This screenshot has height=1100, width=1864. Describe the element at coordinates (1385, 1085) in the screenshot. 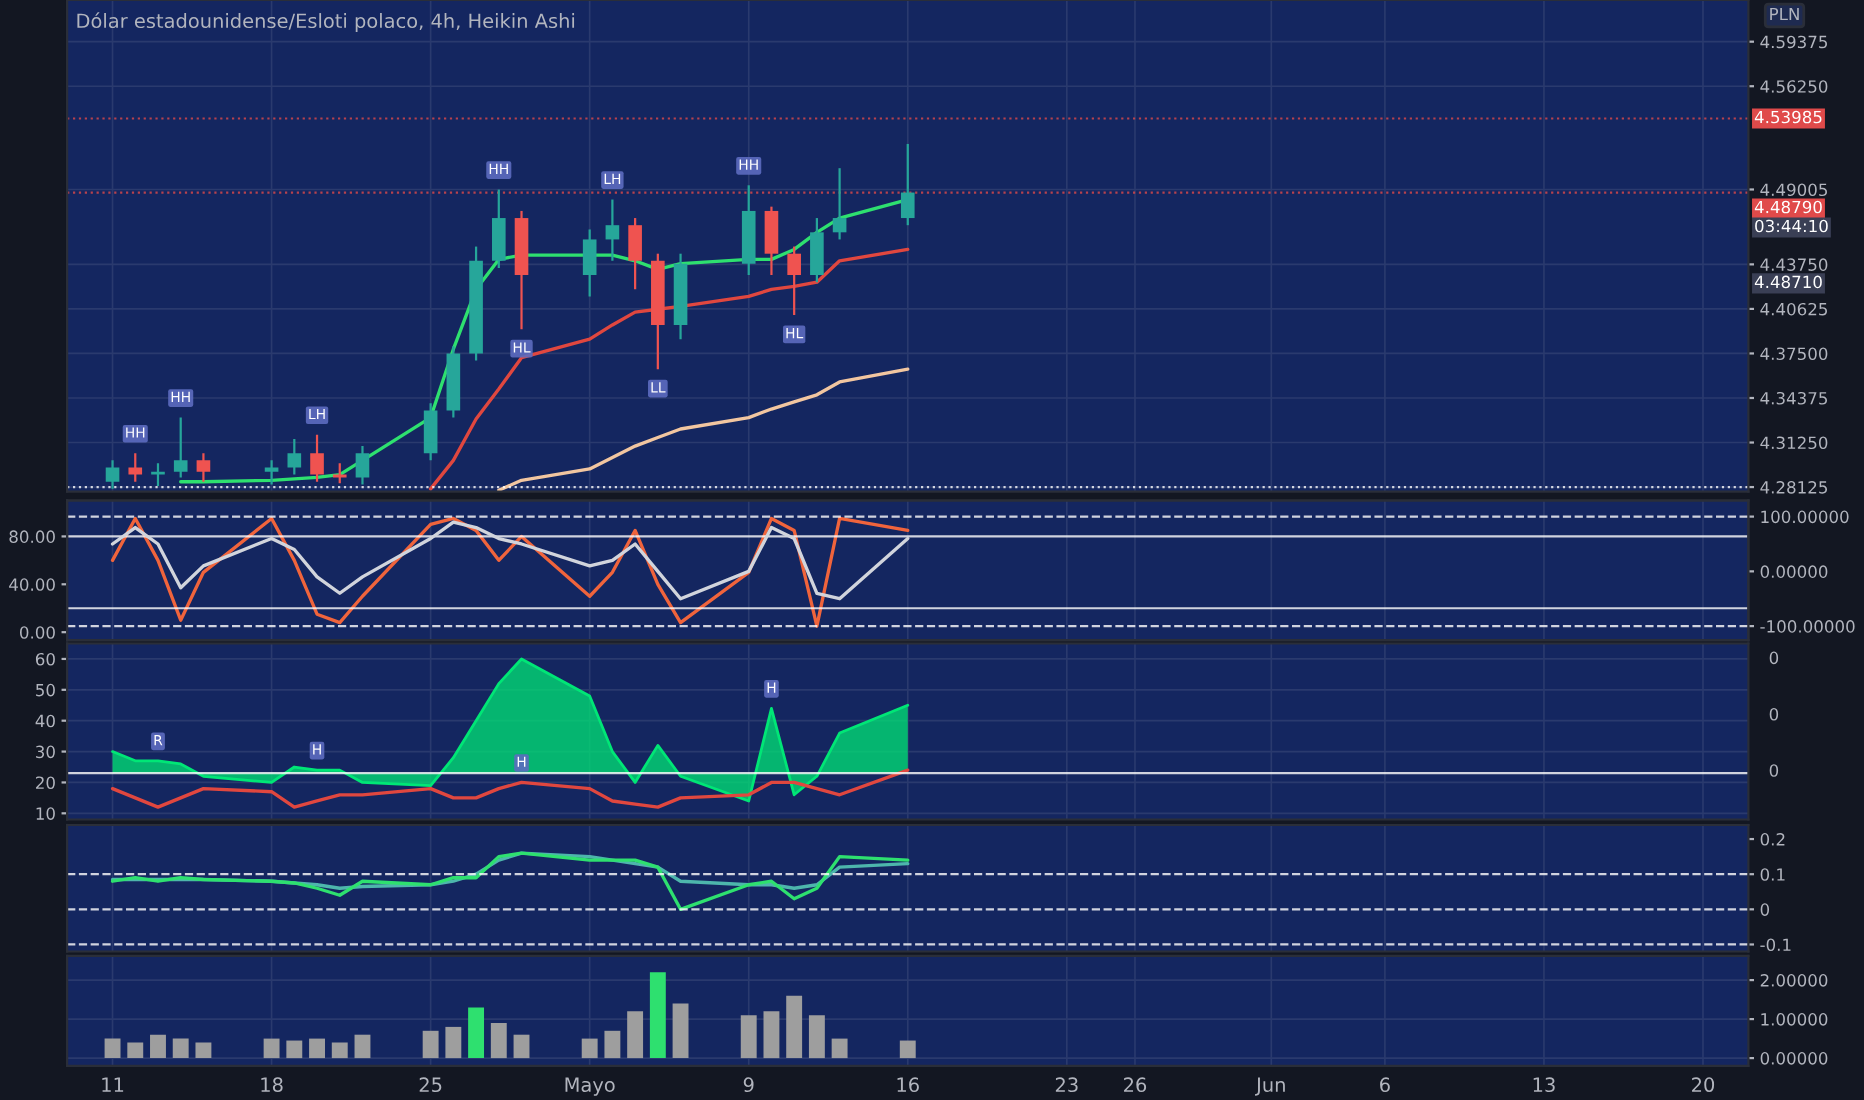

I see `x-tick-label: 6` at that location.